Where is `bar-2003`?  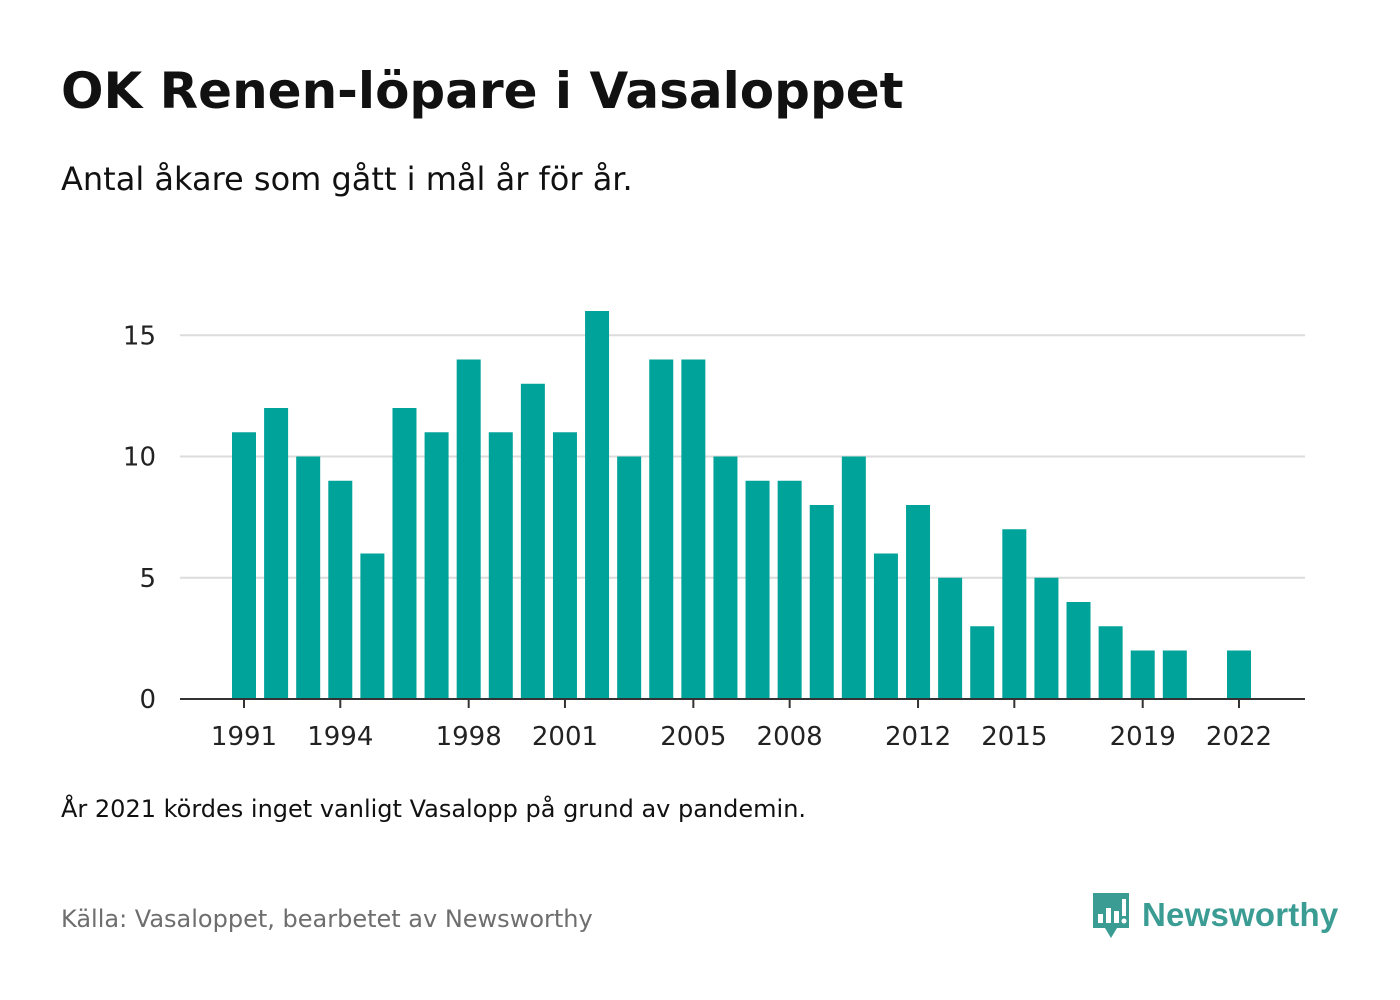 bar-2003 is located at coordinates (629, 577).